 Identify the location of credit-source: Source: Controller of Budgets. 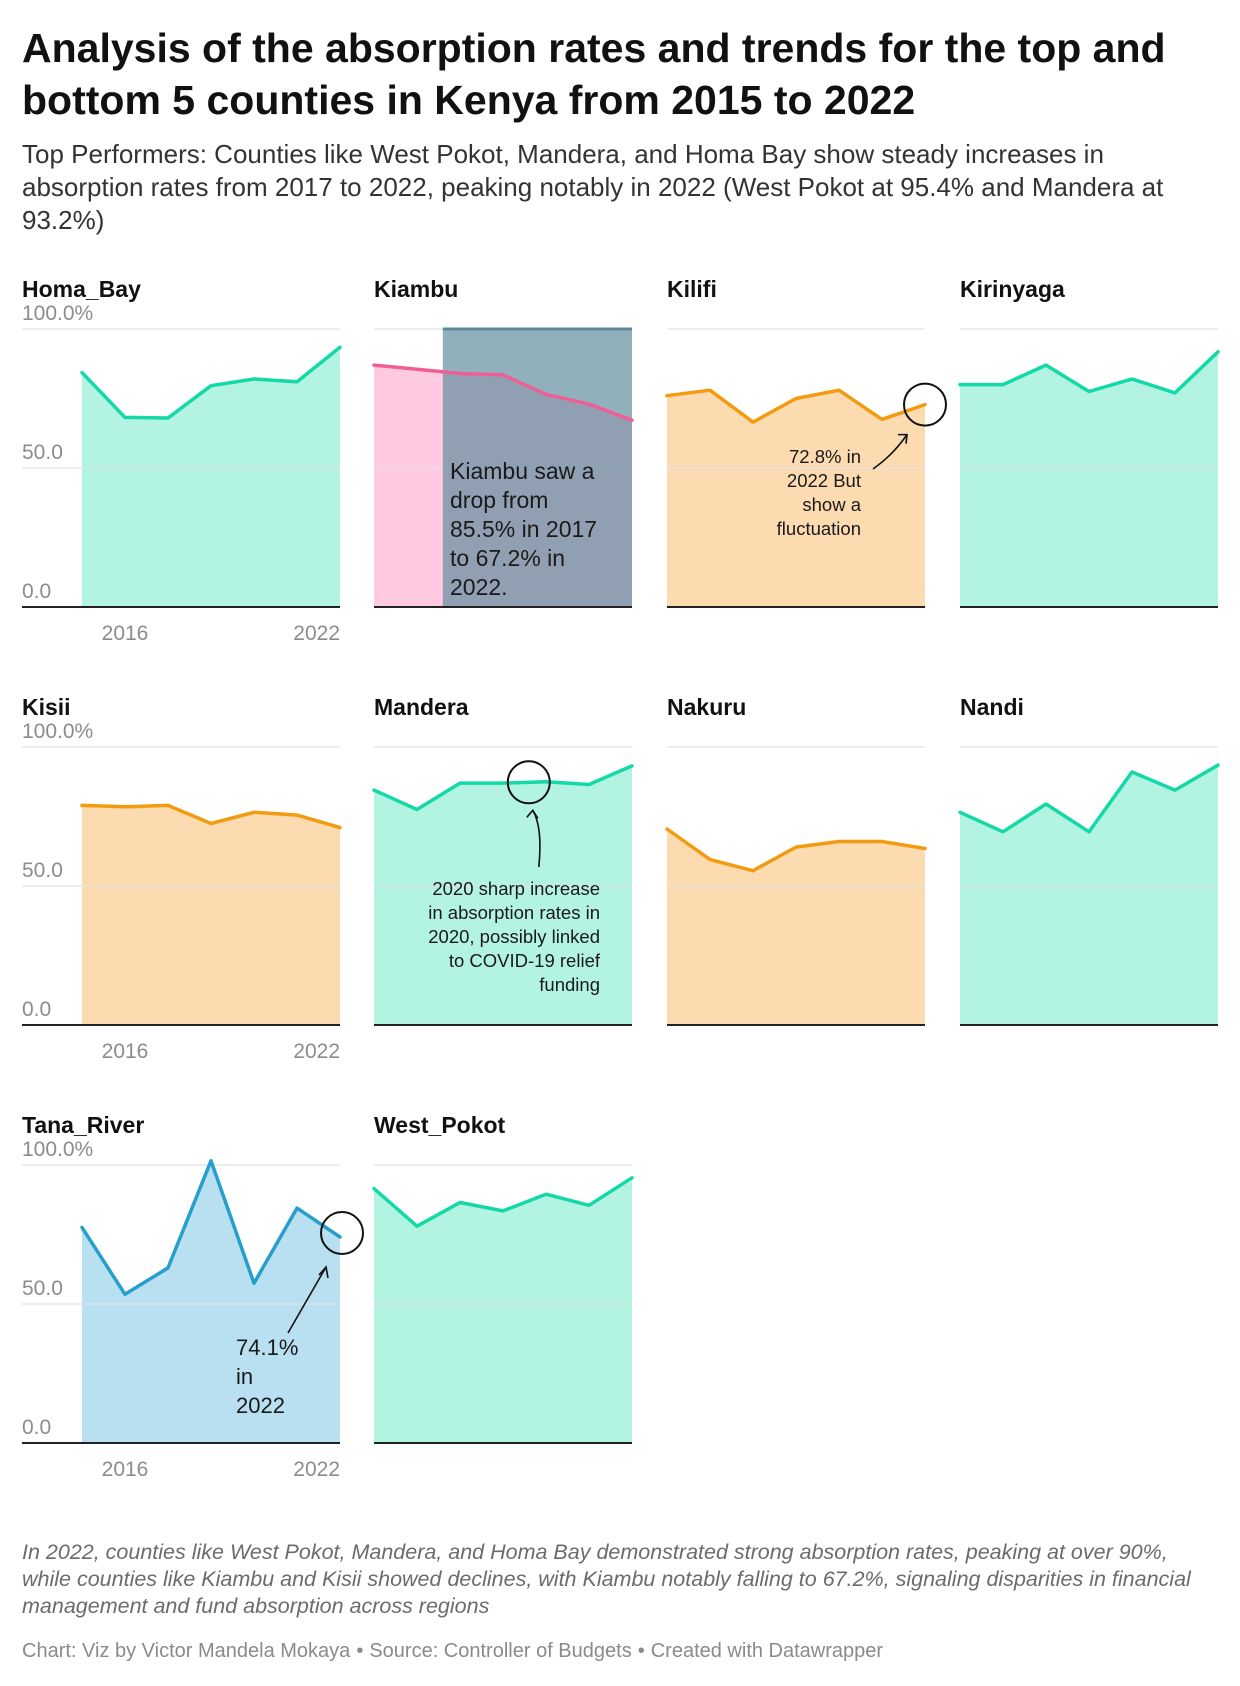
(500, 1651).